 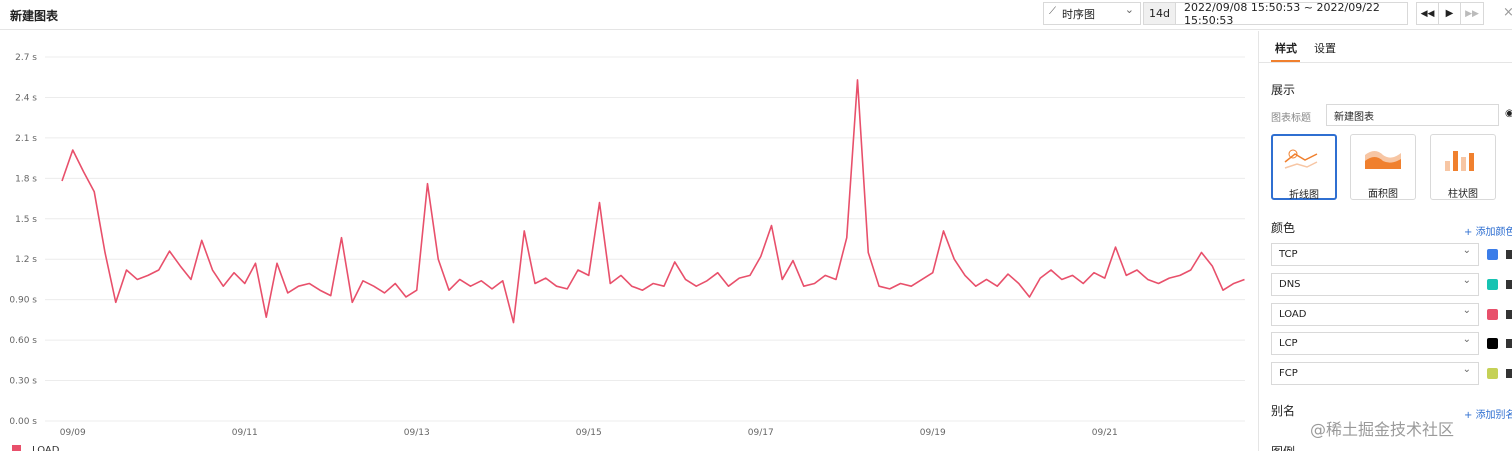 I want to click on y-tick-label: 2.7 s, so click(x=26, y=58).